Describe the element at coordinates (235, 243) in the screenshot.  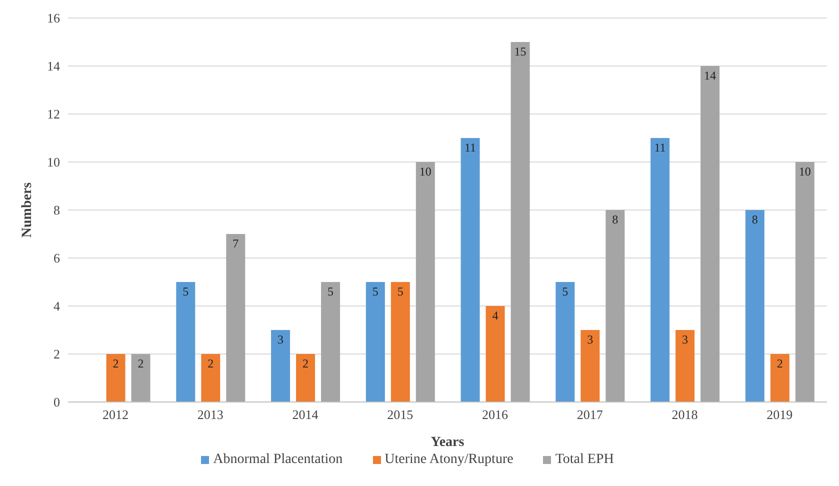
I see `data-label: 7` at that location.